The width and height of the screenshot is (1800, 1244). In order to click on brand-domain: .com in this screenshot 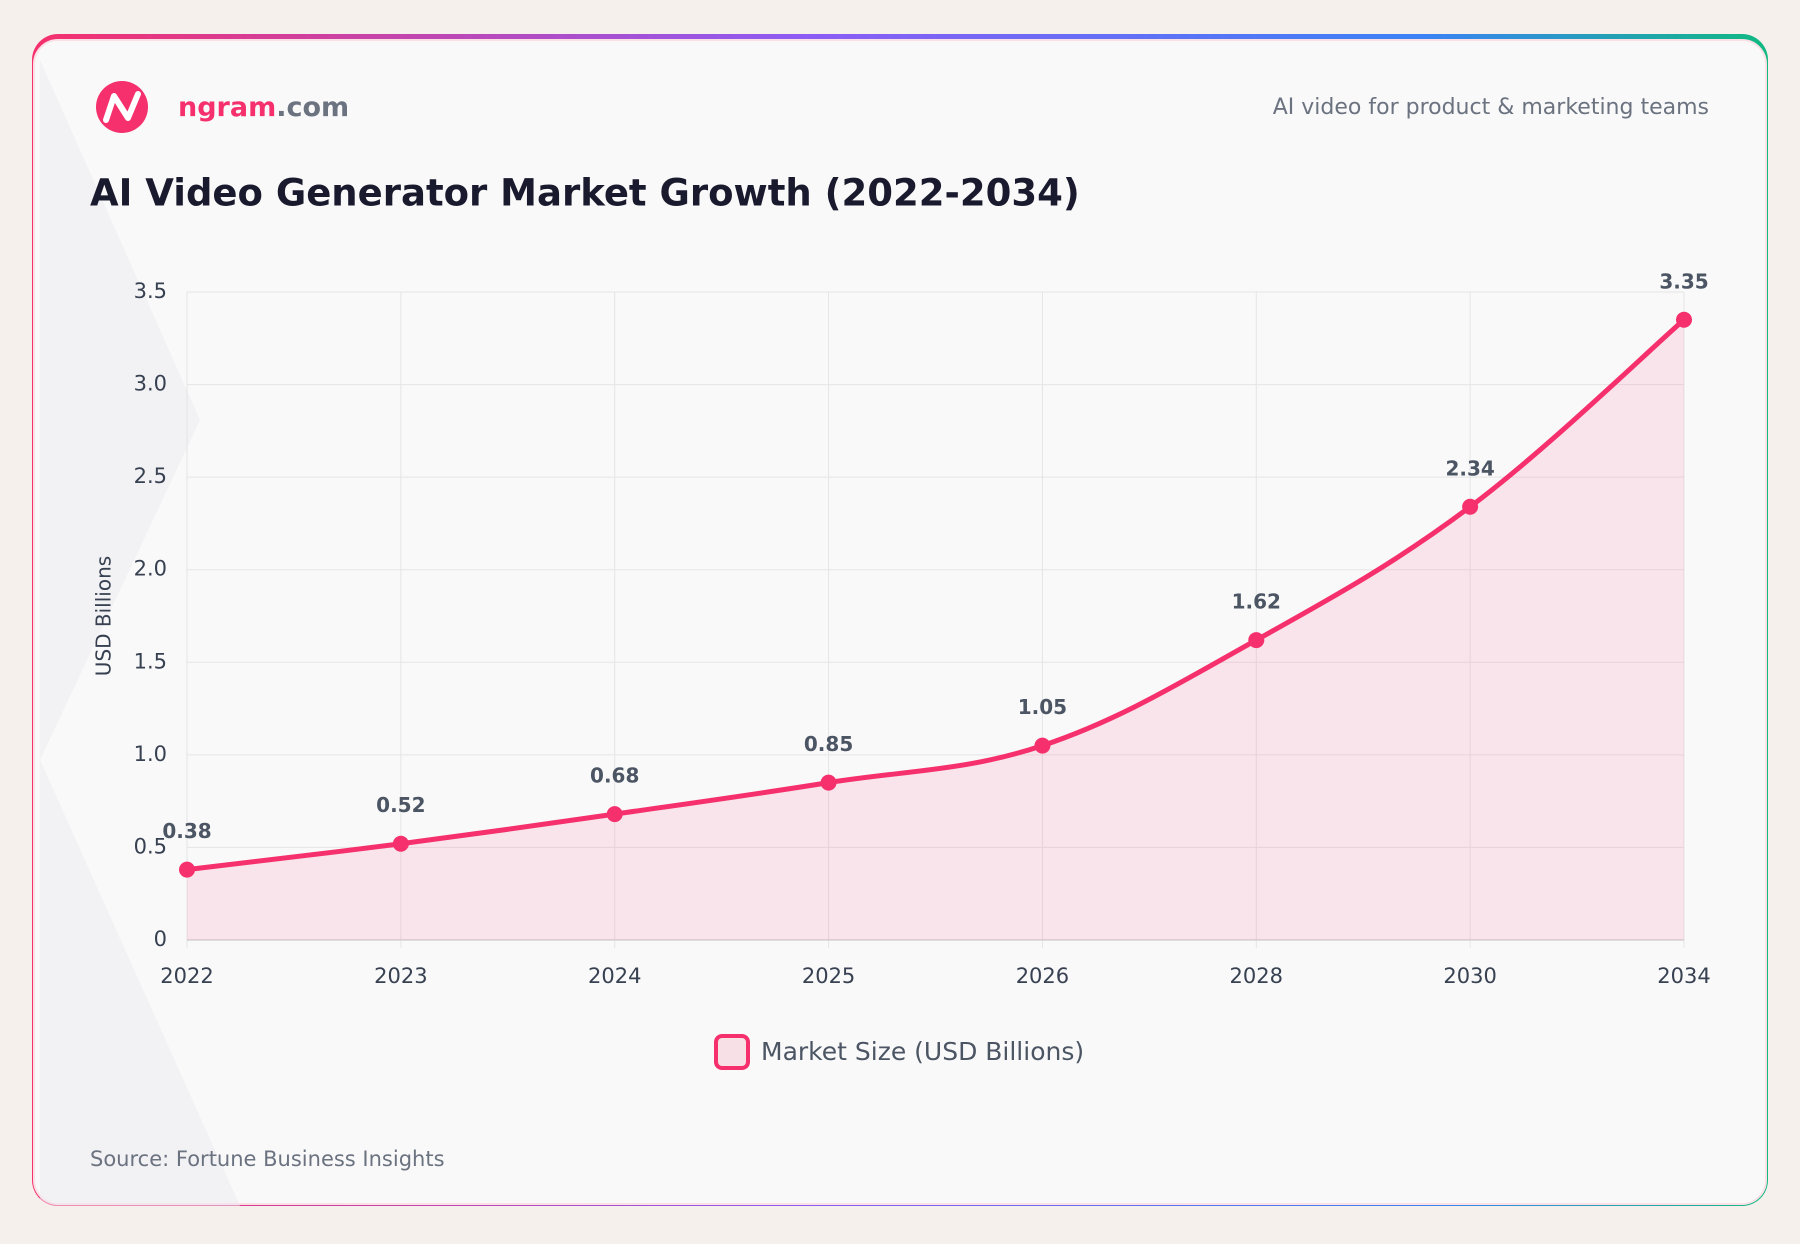, I will do `click(312, 107)`.